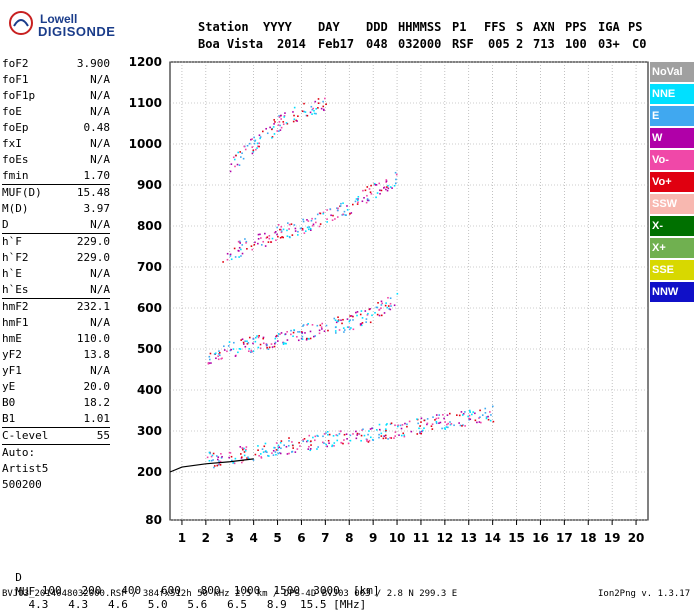 This screenshot has height=611, width=700. Describe the element at coordinates (149, 472) in the screenshot. I see `y-tick-label: 200` at that location.